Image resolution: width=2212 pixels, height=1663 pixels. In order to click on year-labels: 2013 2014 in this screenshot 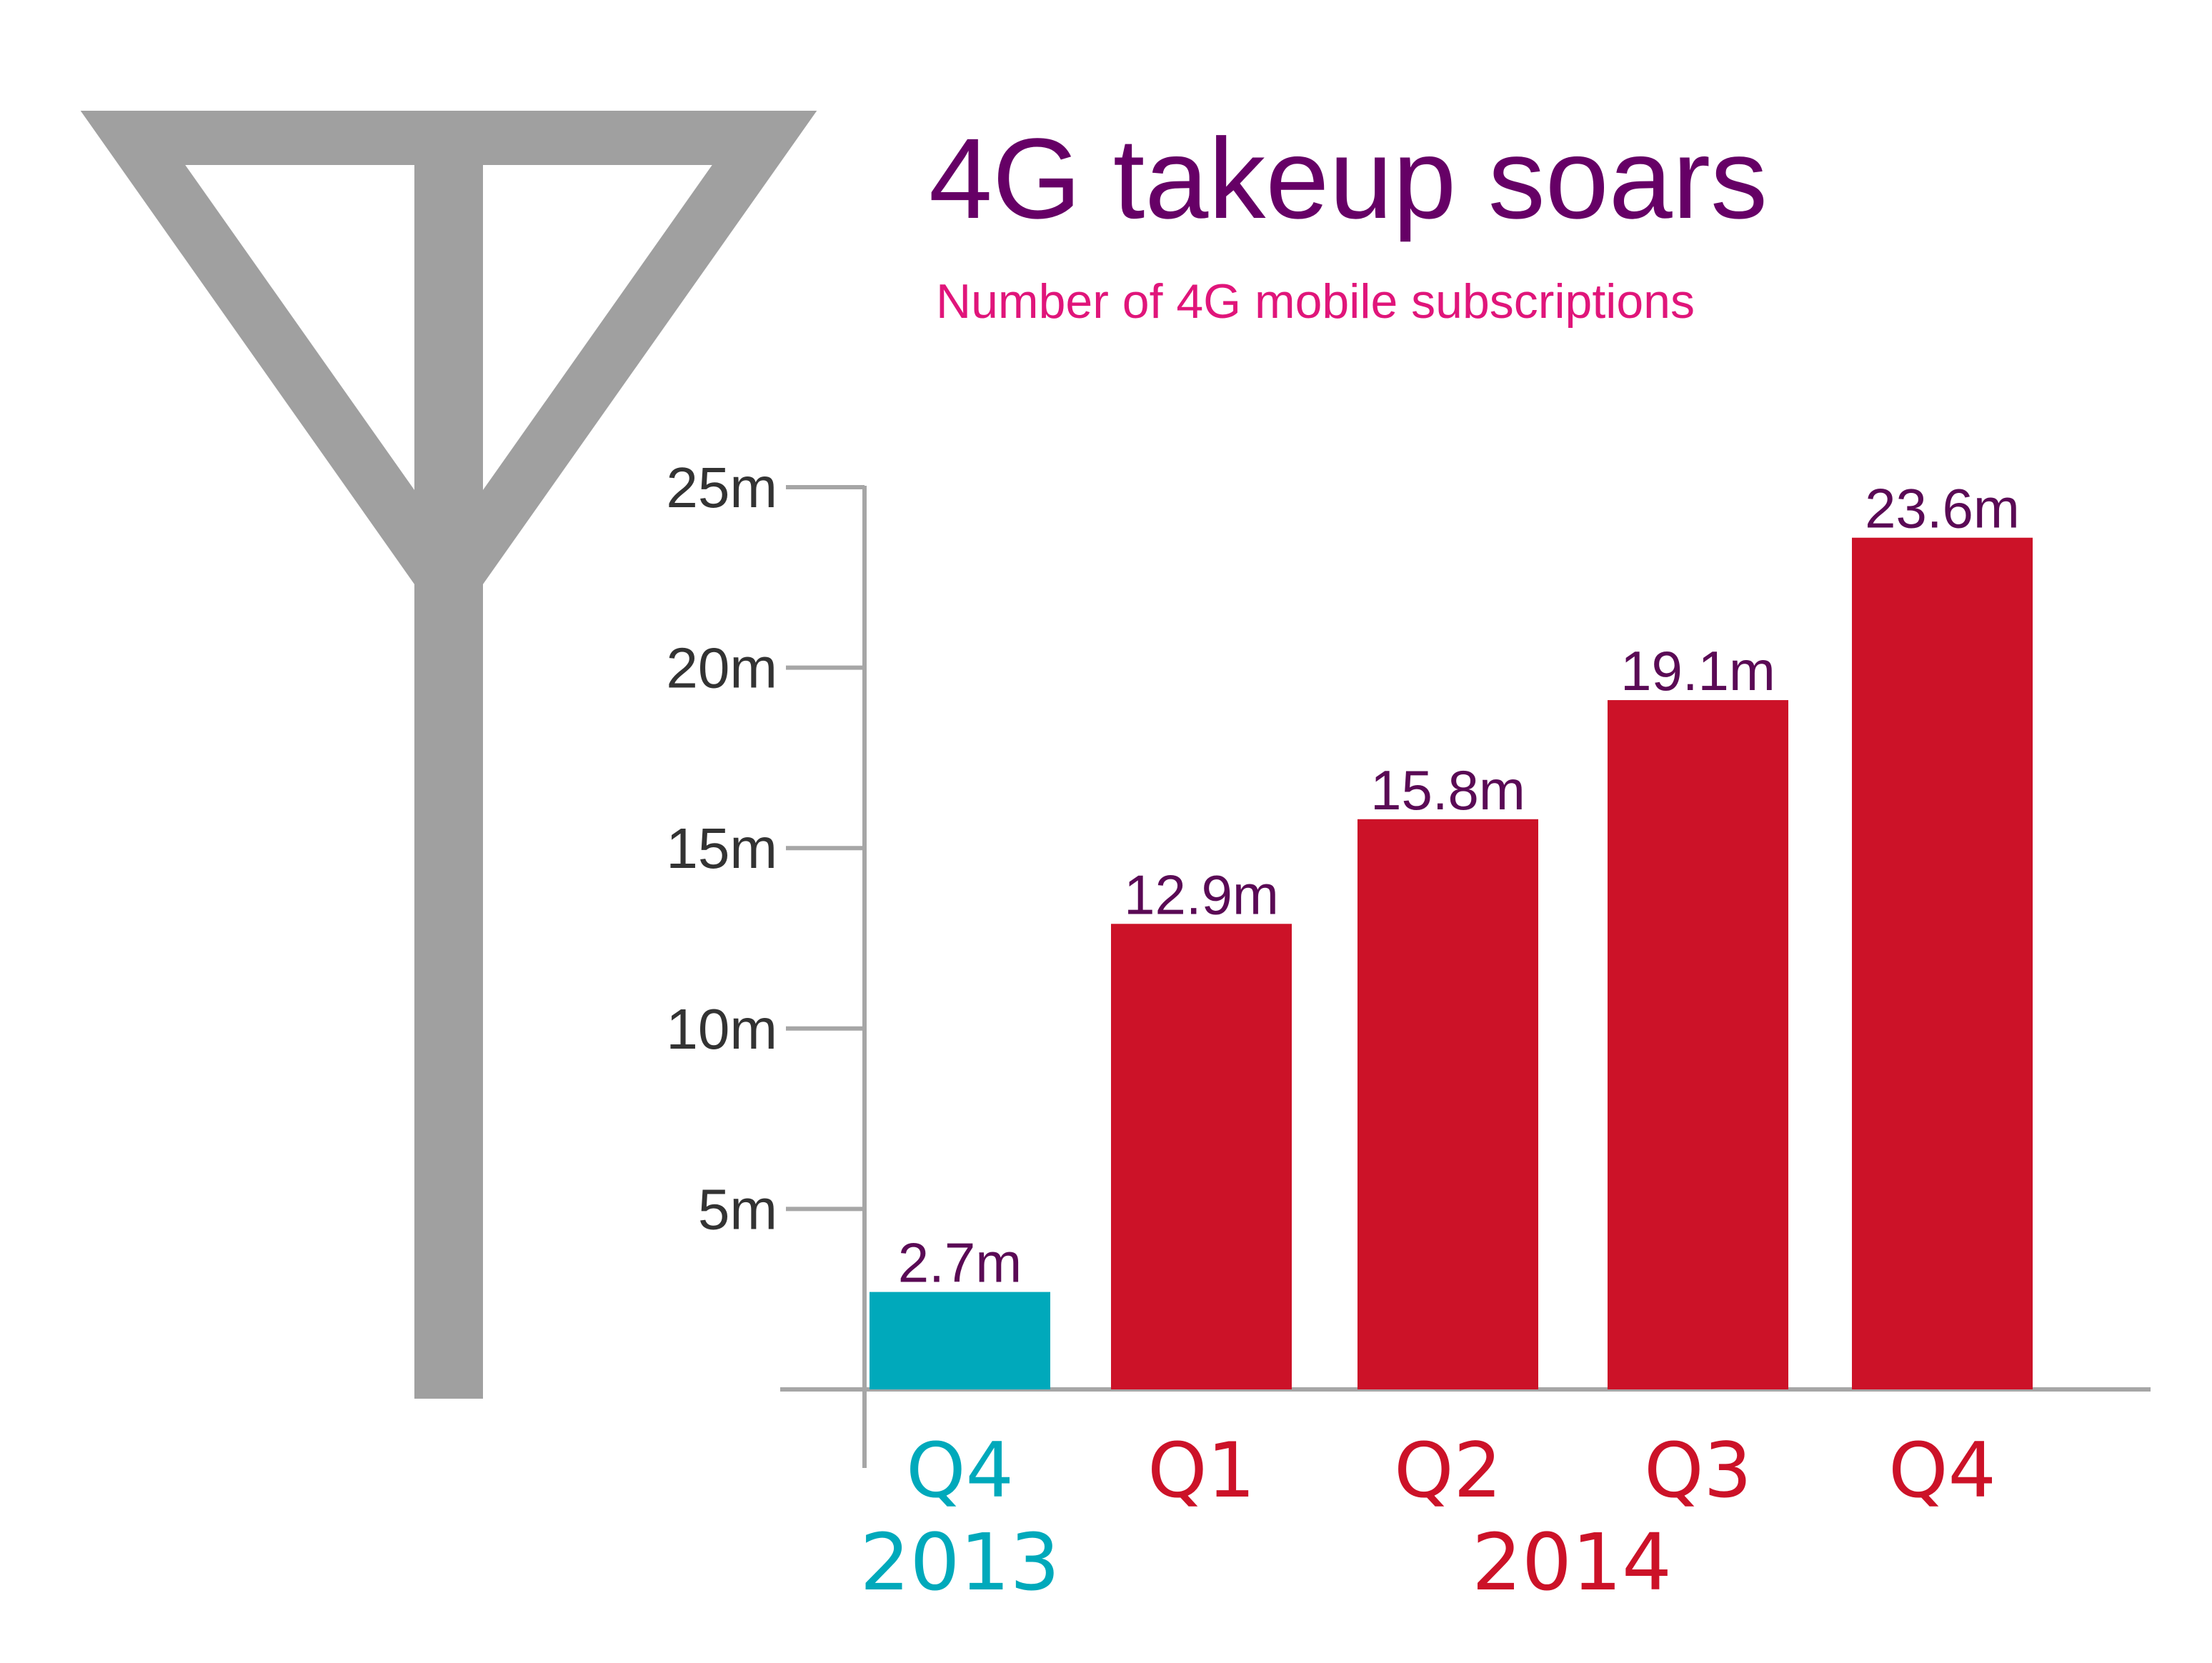, I will do `click(1266, 1562)`.